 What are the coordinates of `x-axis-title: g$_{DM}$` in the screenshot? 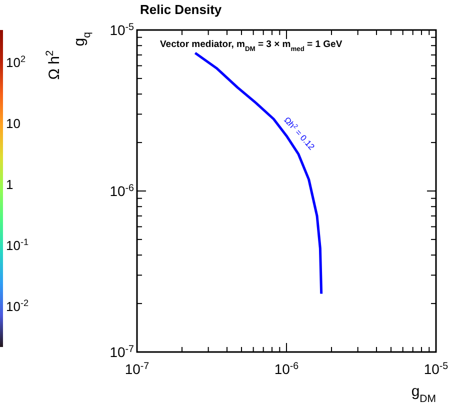 It's located at (423, 394).